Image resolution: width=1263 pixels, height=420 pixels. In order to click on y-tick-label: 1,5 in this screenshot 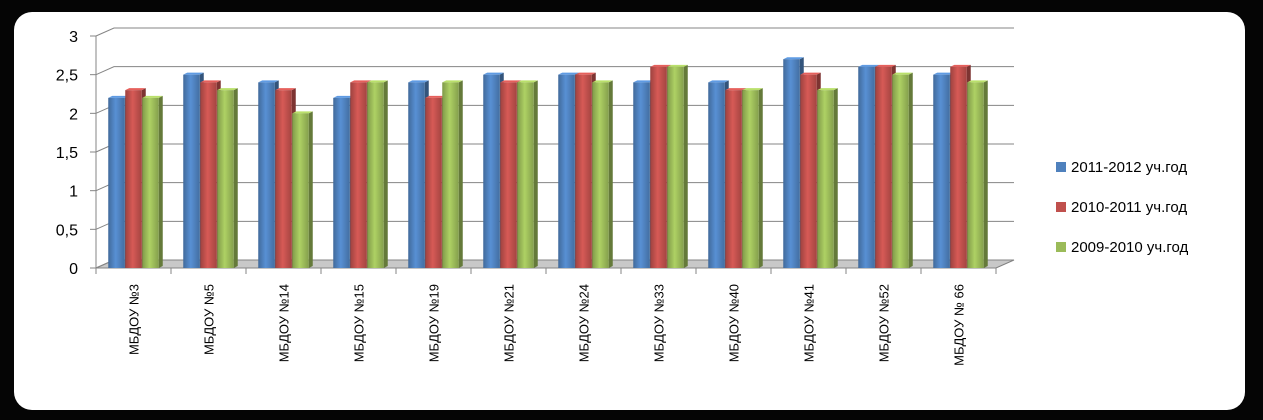, I will do `click(67, 153)`.